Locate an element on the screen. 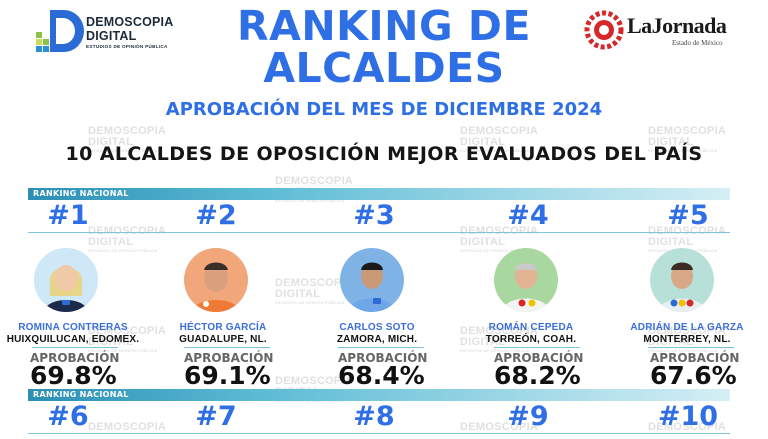 The width and height of the screenshot is (768, 439). la-jornada-tagline: Estado de México is located at coordinates (697, 43).